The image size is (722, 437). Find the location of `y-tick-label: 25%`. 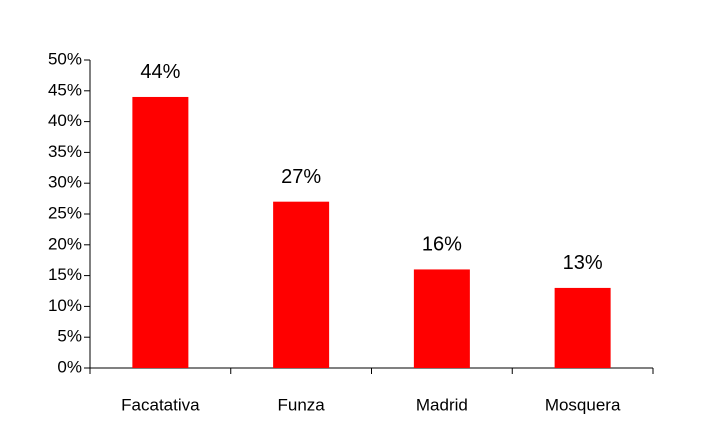

y-tick-label: 25% is located at coordinates (65, 212).